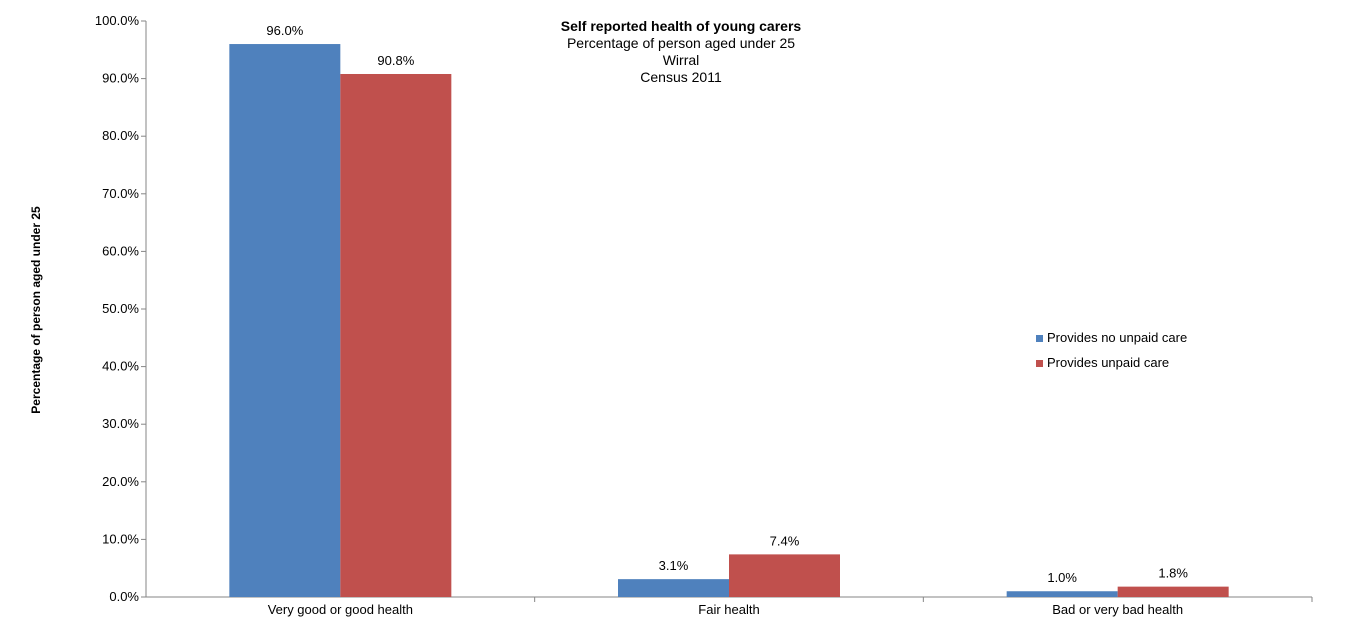 This screenshot has height=620, width=1354. What do you see at coordinates (681, 26) in the screenshot?
I see `chart-title: Self reported health of young carers` at bounding box center [681, 26].